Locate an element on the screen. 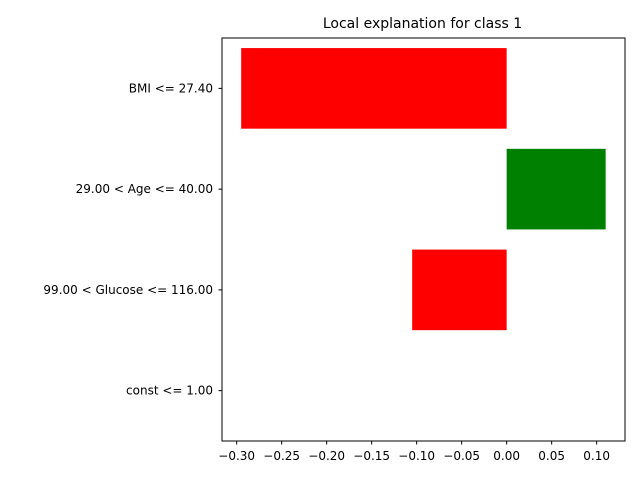 The image size is (640, 480). y-tick-label: 99.00 < Glucose <= 116.00 is located at coordinates (128, 290).